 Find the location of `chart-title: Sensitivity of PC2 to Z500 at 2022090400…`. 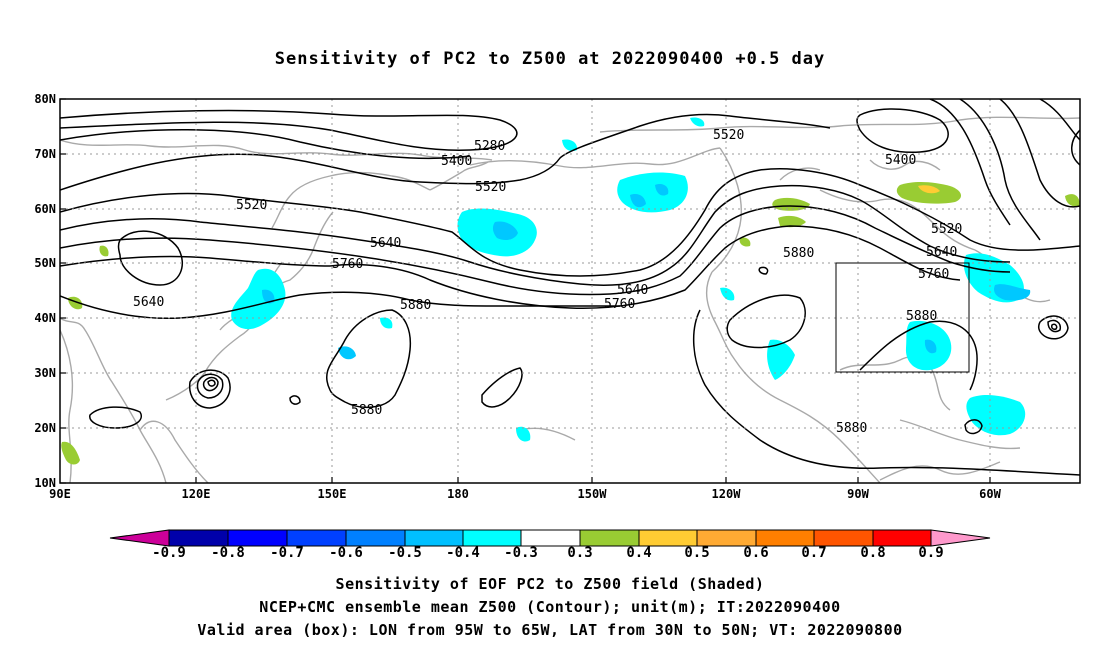

chart-title: Sensitivity of PC2 to Z500 at 2022090400… is located at coordinates (550, 59).